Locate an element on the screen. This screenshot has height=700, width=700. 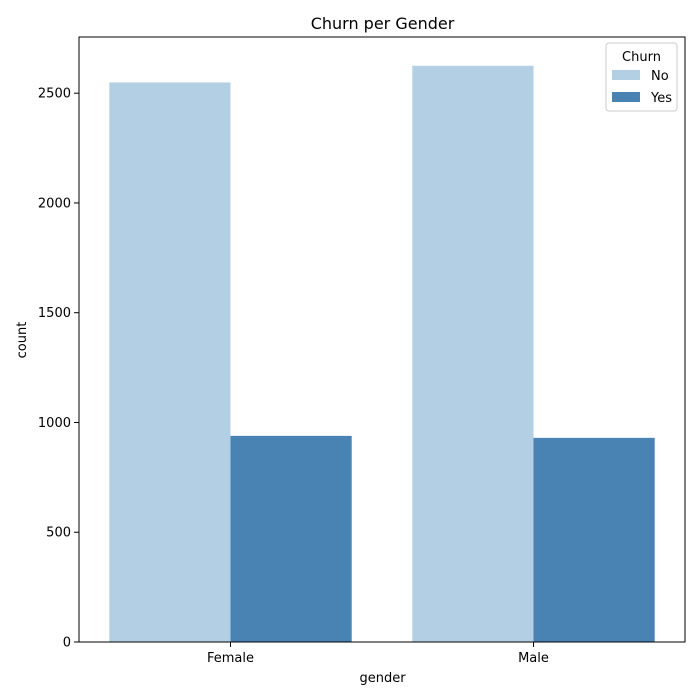
legend: Churn No Yes is located at coordinates (641, 77).